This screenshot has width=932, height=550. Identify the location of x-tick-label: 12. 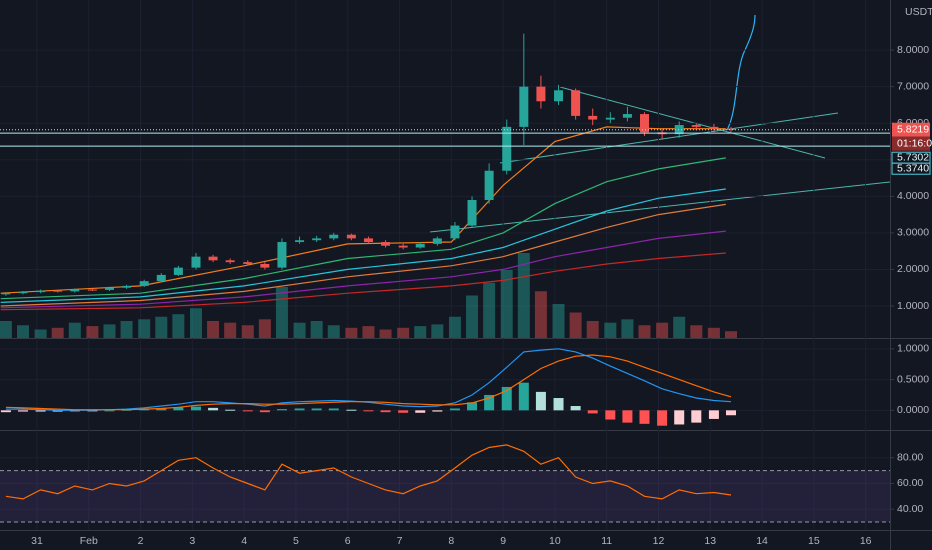
(659, 541).